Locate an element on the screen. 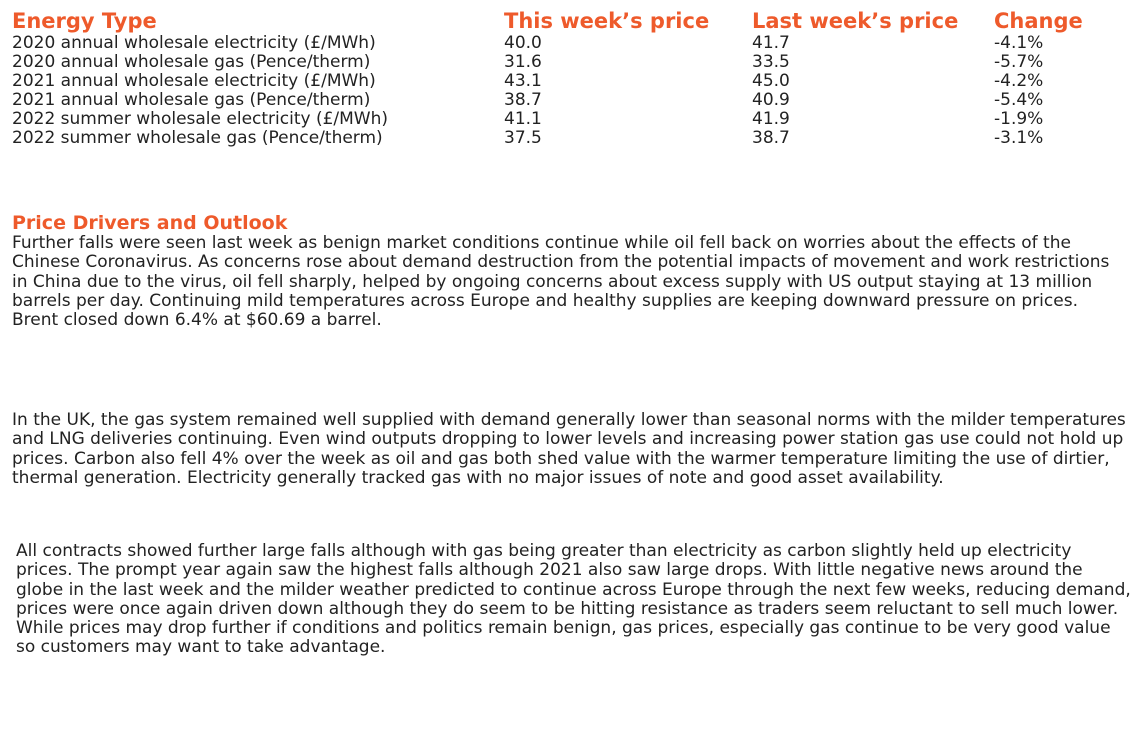  change-cell: -1.9% is located at coordinates (1019, 119).